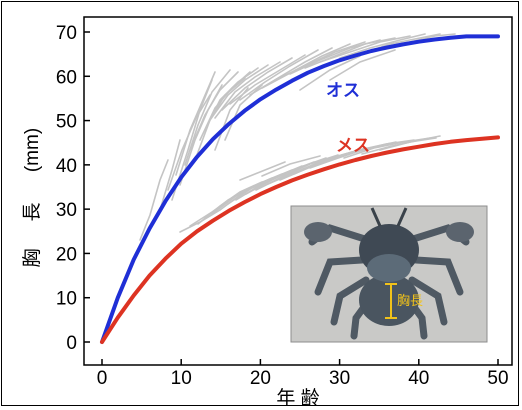 The height and width of the screenshot is (410, 522). I want to click on inset-label: 胸長, so click(410, 300).